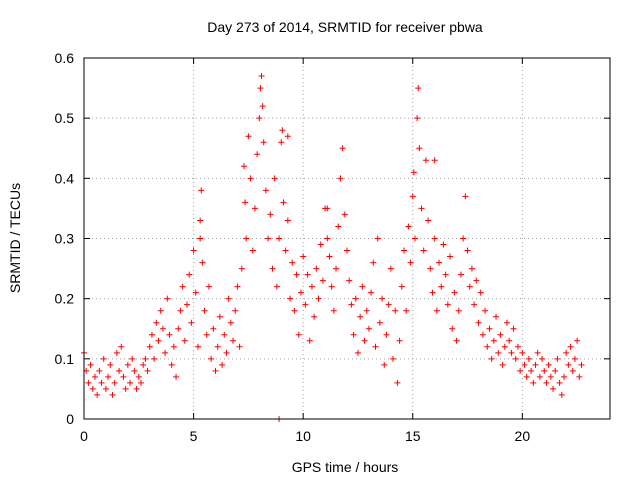 The width and height of the screenshot is (640, 480). I want to click on x-tick-label: 5, so click(194, 436).